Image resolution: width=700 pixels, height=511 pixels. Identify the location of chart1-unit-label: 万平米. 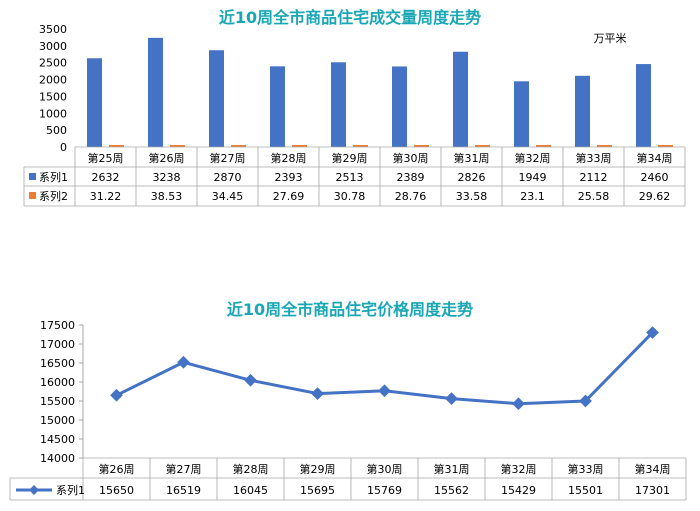
(610, 38).